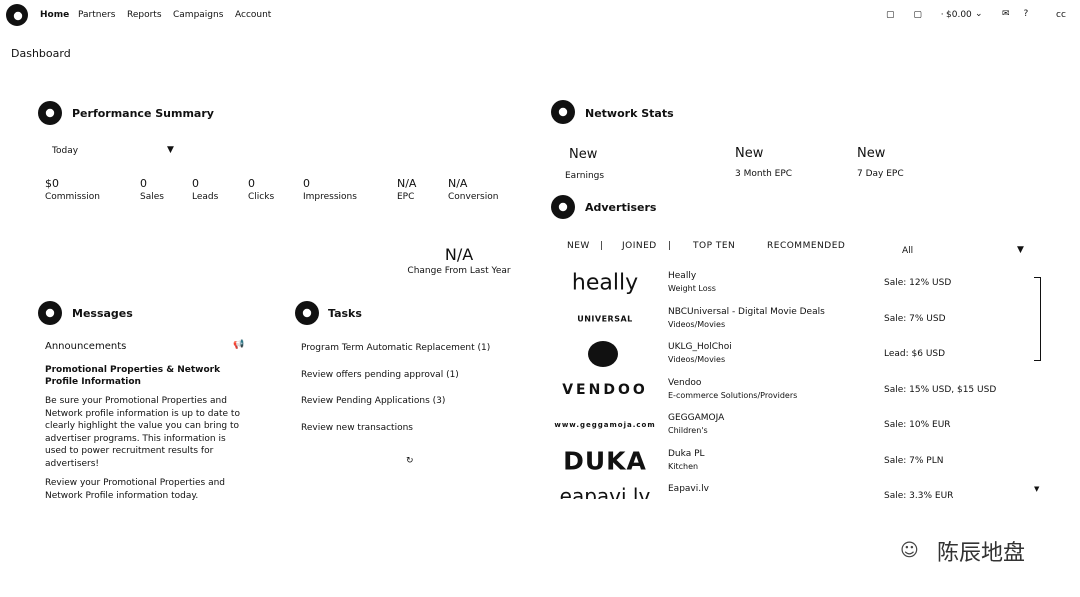 This screenshot has width=1080, height=597. I want to click on nav-item: Reports, so click(144, 15).